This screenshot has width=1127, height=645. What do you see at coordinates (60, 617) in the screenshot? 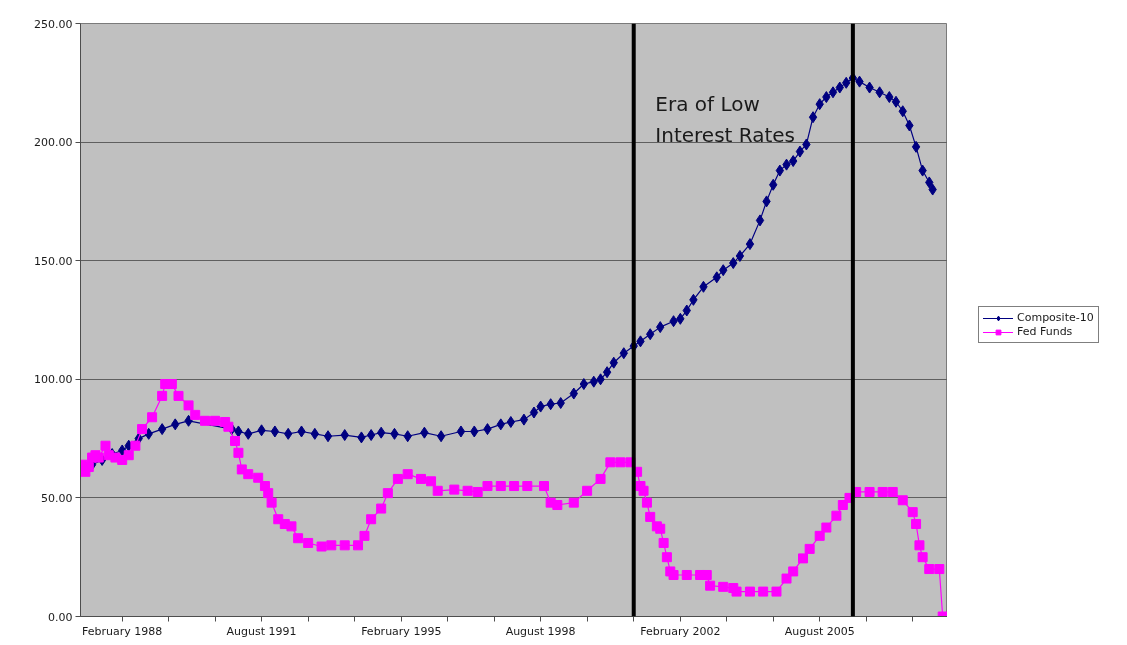
I see `y-tick-label: 0.00` at bounding box center [60, 617].